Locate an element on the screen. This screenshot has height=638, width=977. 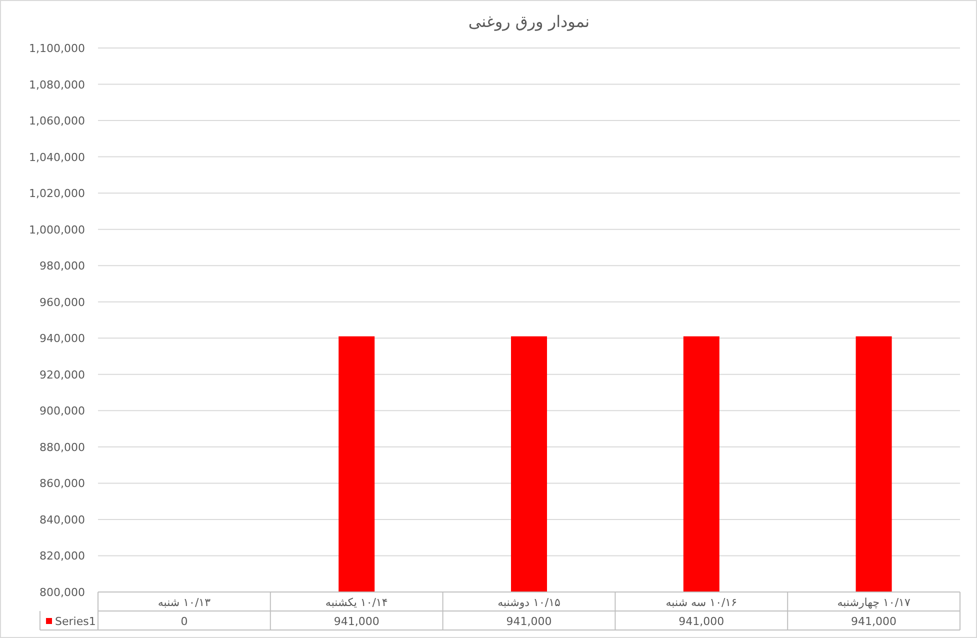
y-tick-label: 940,000 is located at coordinates (62, 339).